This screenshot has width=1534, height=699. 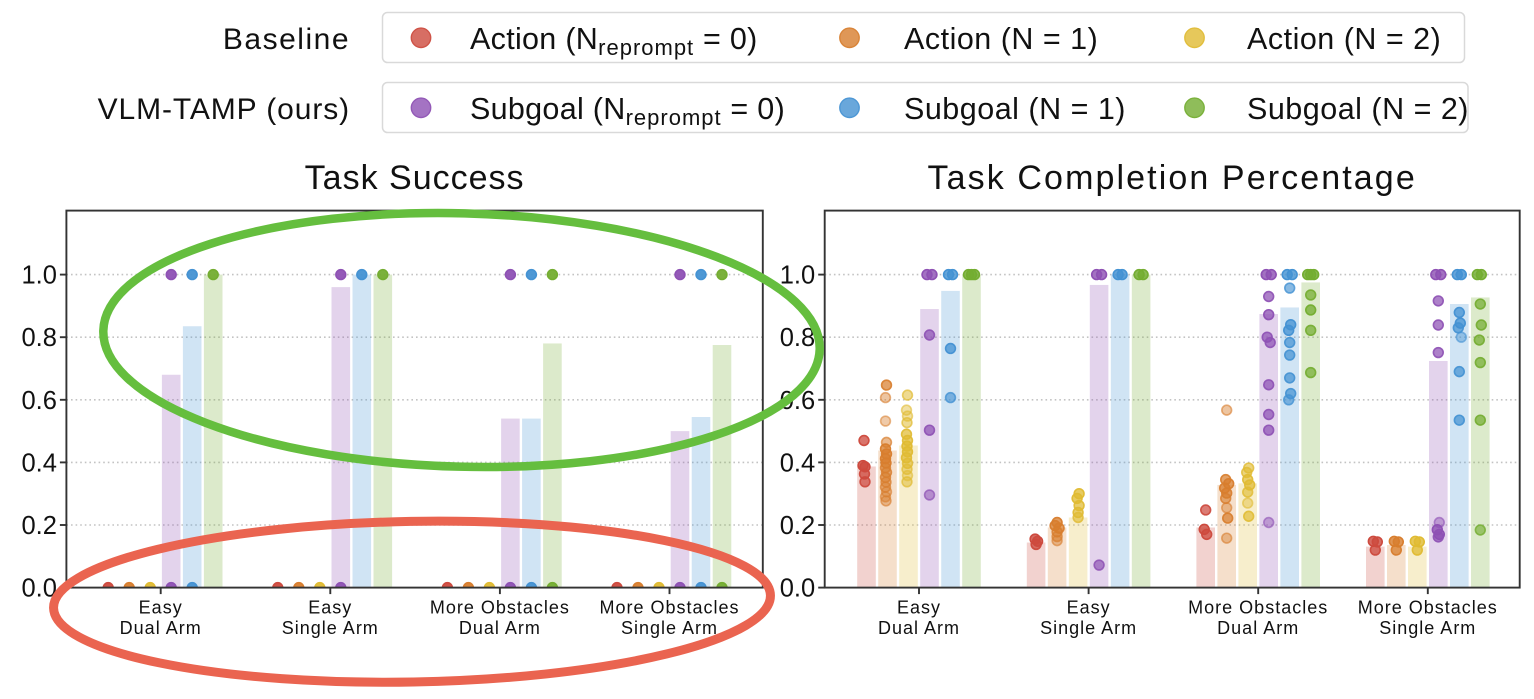 I want to click on svg-text: Baseline, so click(x=286, y=39).